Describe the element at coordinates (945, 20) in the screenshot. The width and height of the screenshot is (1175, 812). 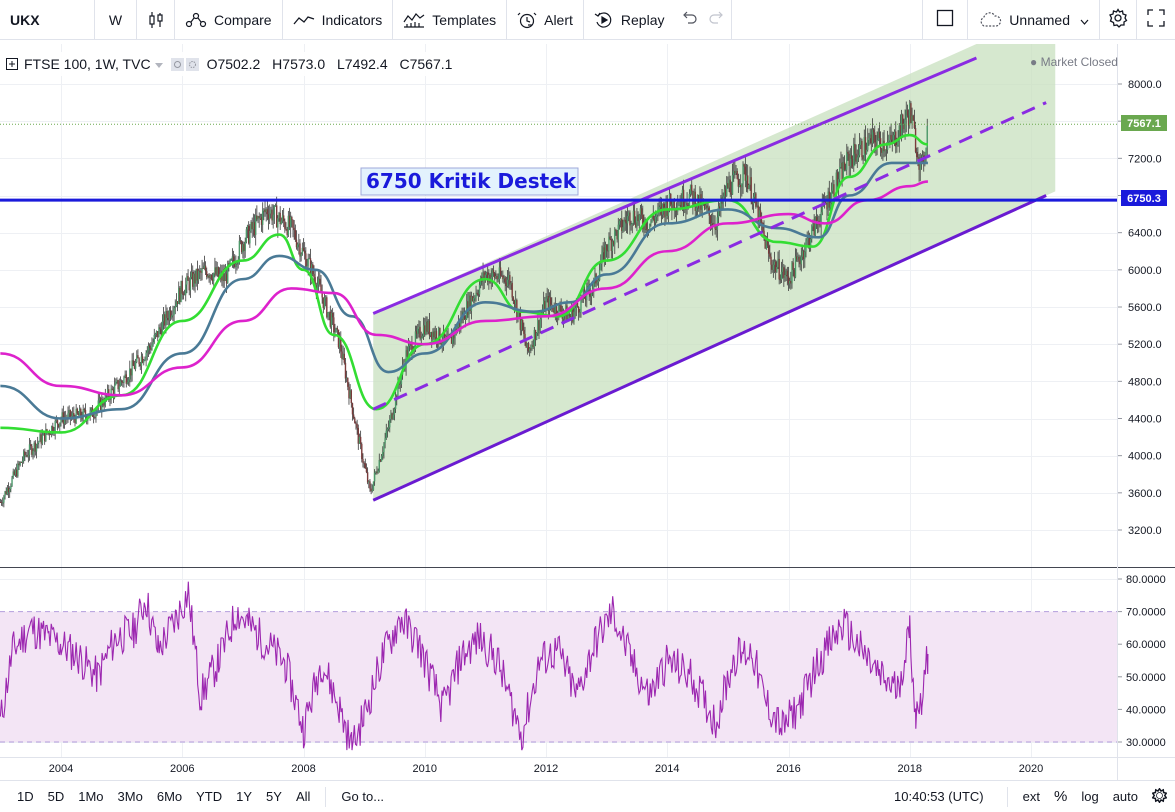
I see `fullscreen-toggle-button` at that location.